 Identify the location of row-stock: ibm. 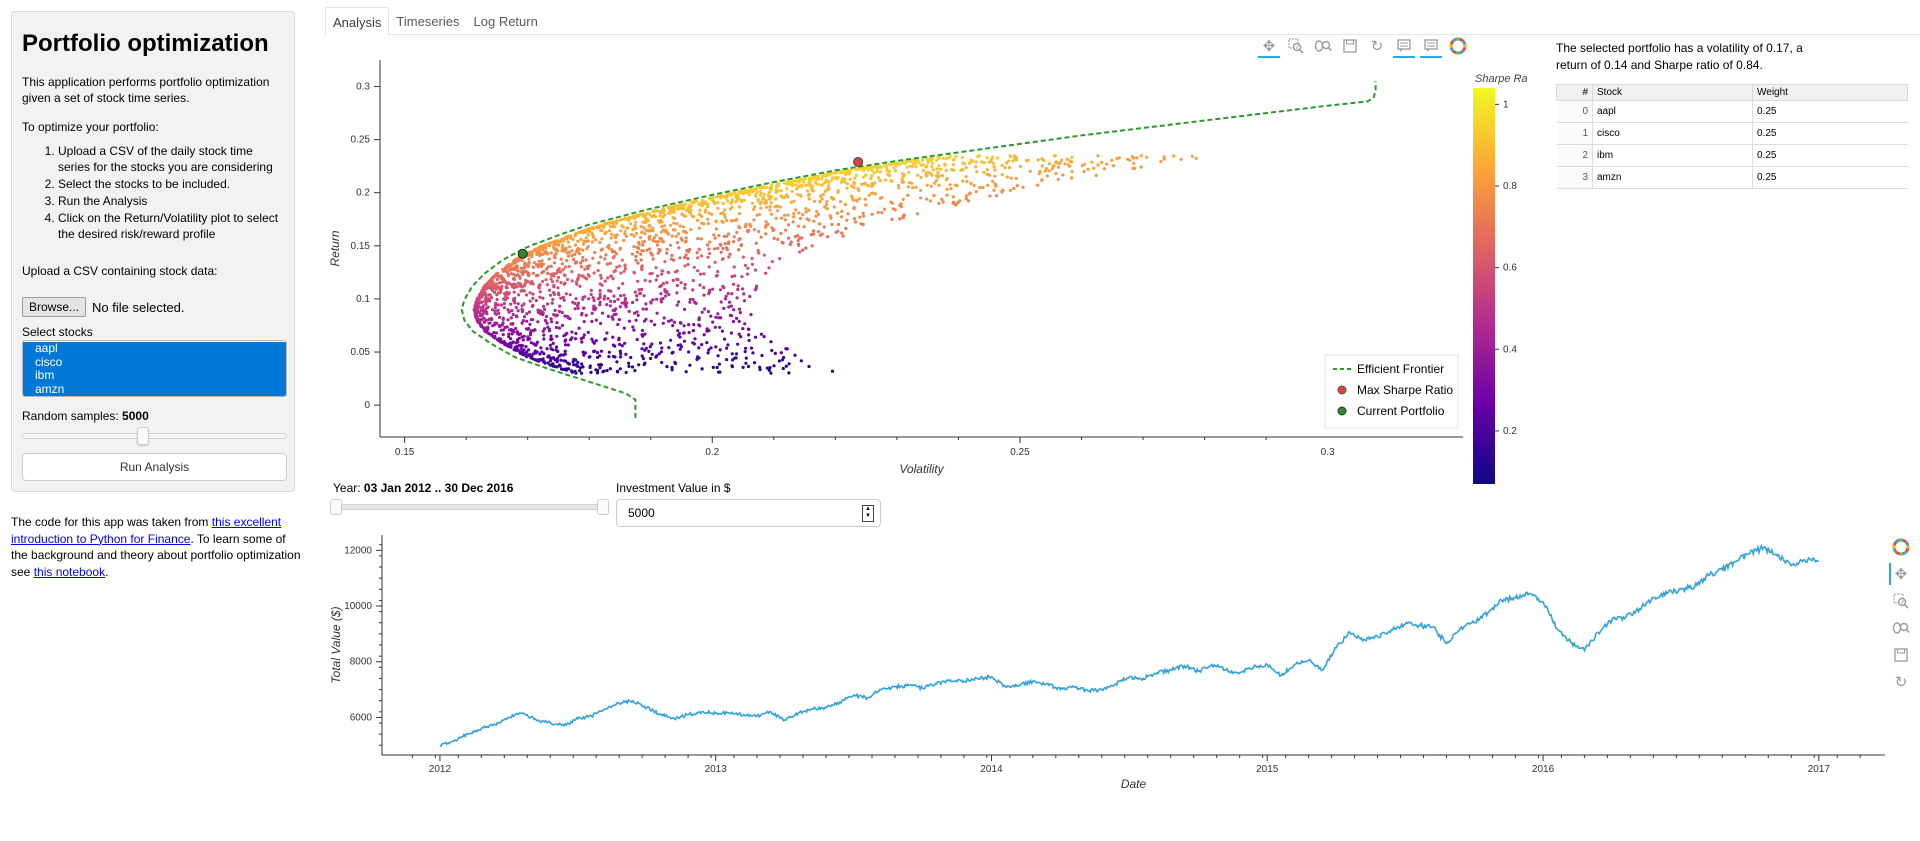
(1672, 155).